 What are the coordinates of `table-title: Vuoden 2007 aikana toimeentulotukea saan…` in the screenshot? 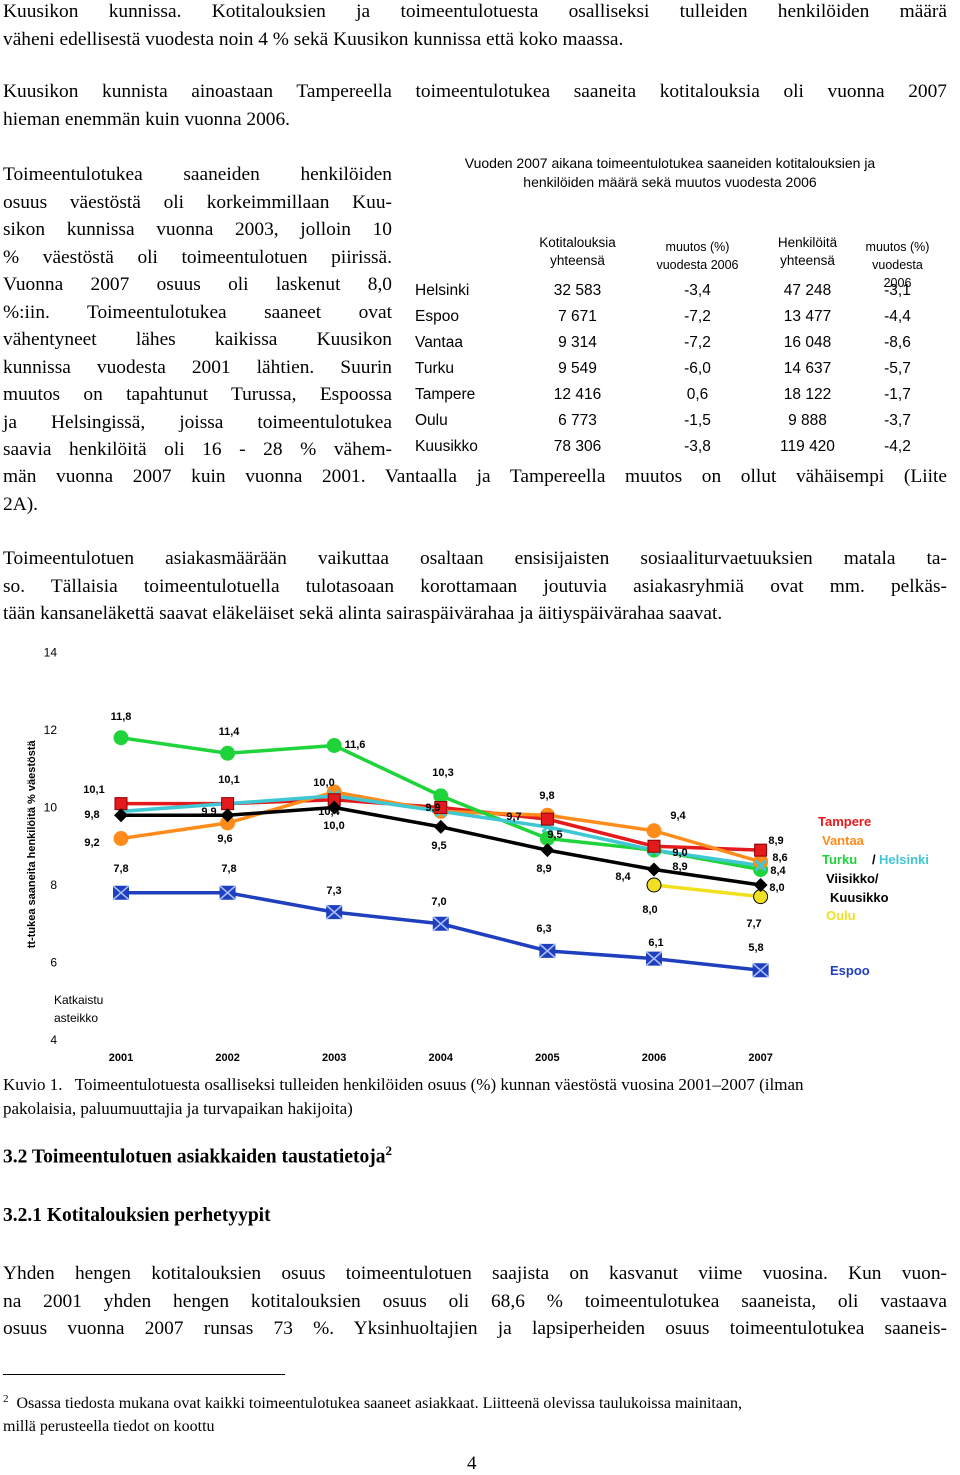 It's located at (670, 173).